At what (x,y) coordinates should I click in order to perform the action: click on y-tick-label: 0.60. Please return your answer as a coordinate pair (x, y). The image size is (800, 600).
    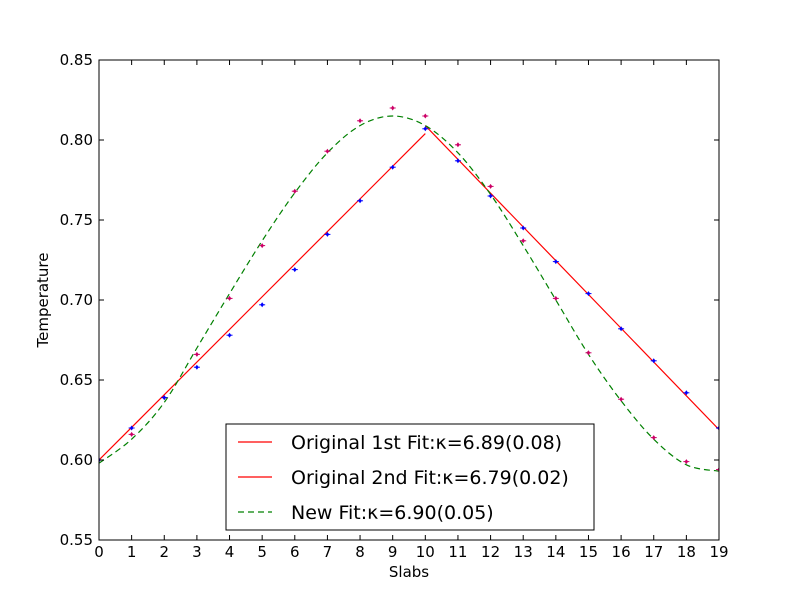
    Looking at the image, I should click on (76, 460).